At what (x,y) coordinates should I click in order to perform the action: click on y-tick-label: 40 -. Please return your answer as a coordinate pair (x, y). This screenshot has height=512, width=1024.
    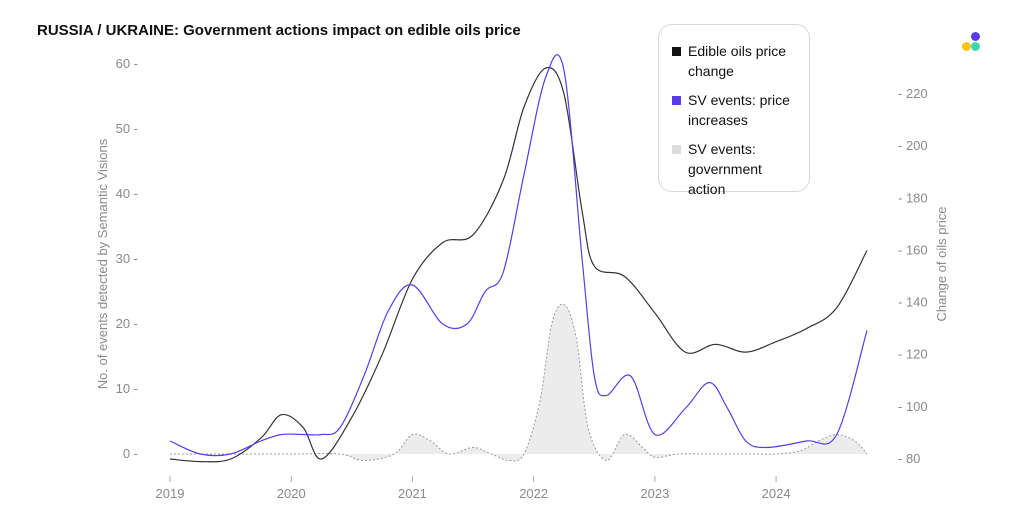
    Looking at the image, I should click on (127, 193).